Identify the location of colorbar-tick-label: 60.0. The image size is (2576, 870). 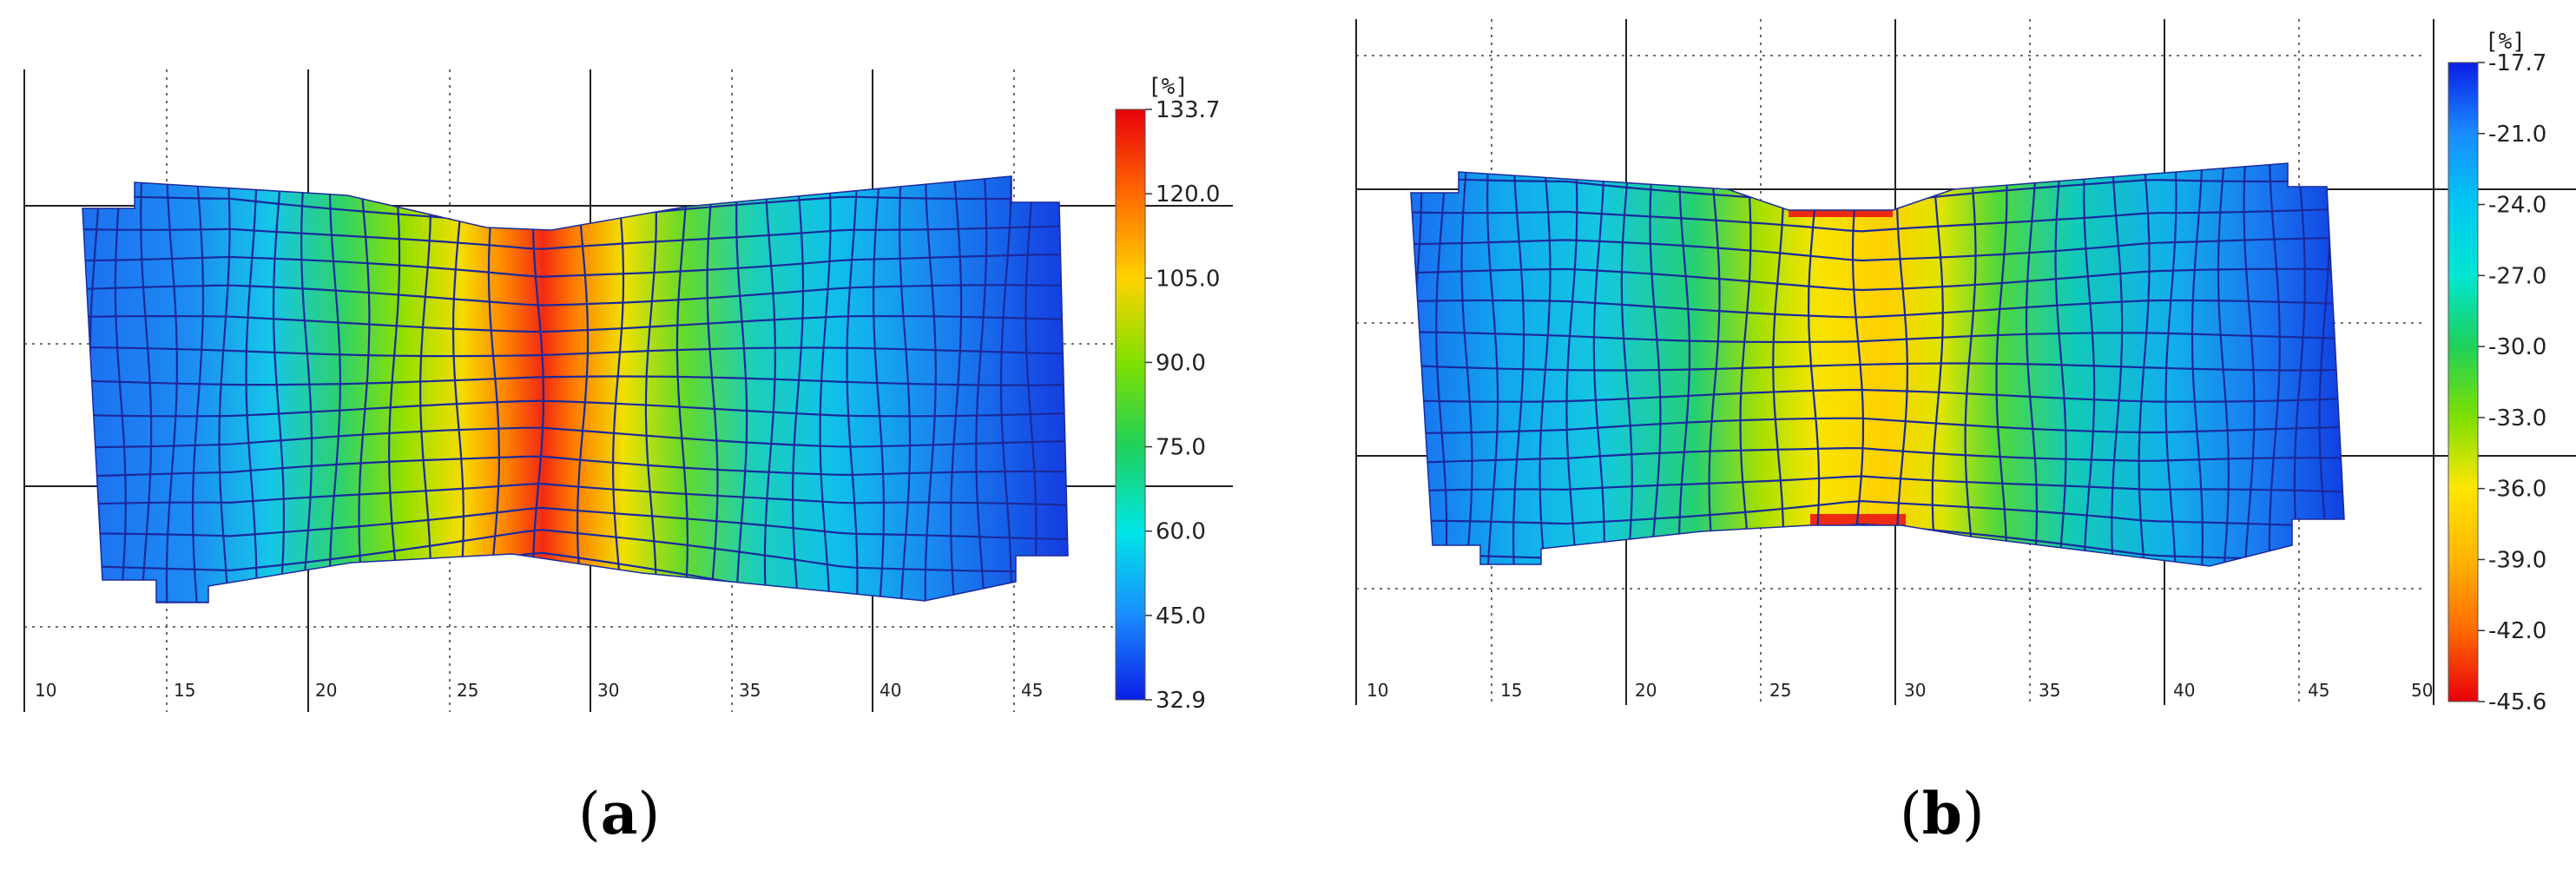
(1181, 532).